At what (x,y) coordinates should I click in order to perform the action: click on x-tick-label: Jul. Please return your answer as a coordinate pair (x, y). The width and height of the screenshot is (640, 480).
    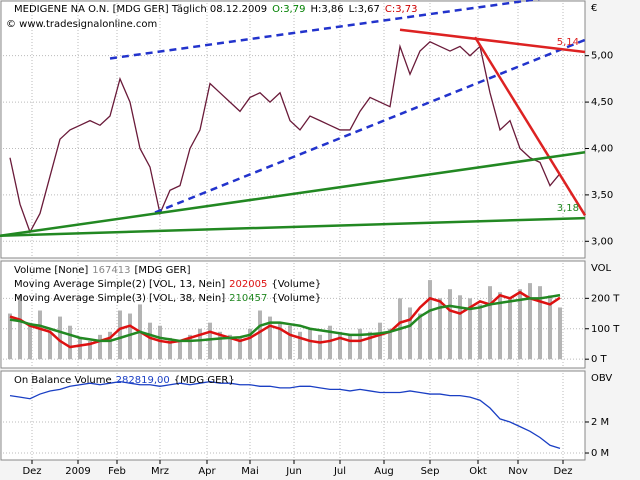
    Looking at the image, I should click on (339, 471).